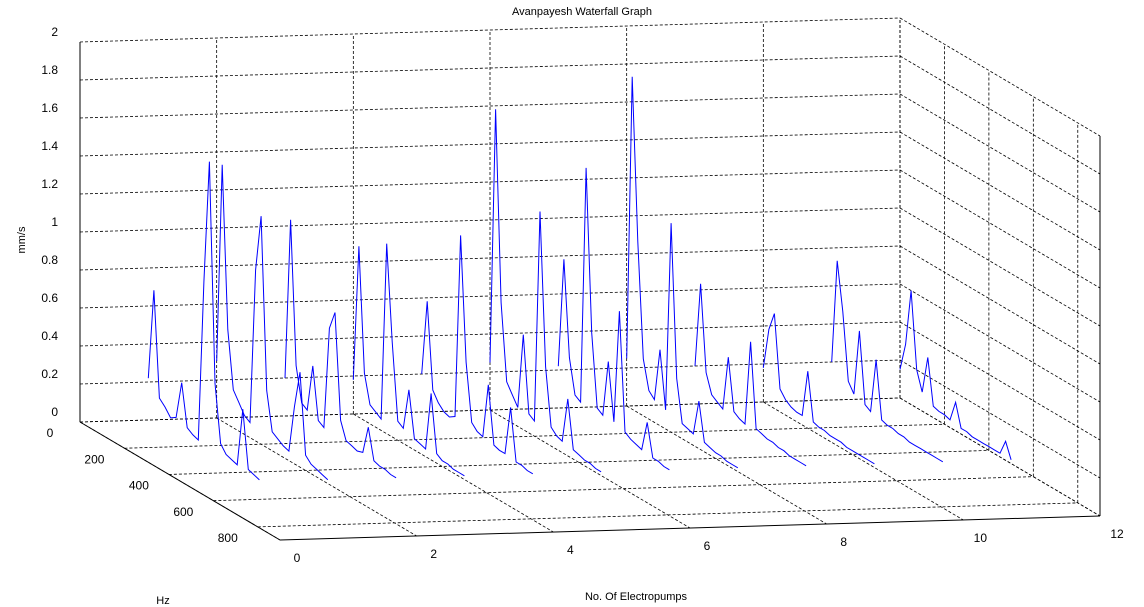 The height and width of the screenshot is (607, 1144). What do you see at coordinates (228, 538) in the screenshot?
I see `y-tick-label: 800` at bounding box center [228, 538].